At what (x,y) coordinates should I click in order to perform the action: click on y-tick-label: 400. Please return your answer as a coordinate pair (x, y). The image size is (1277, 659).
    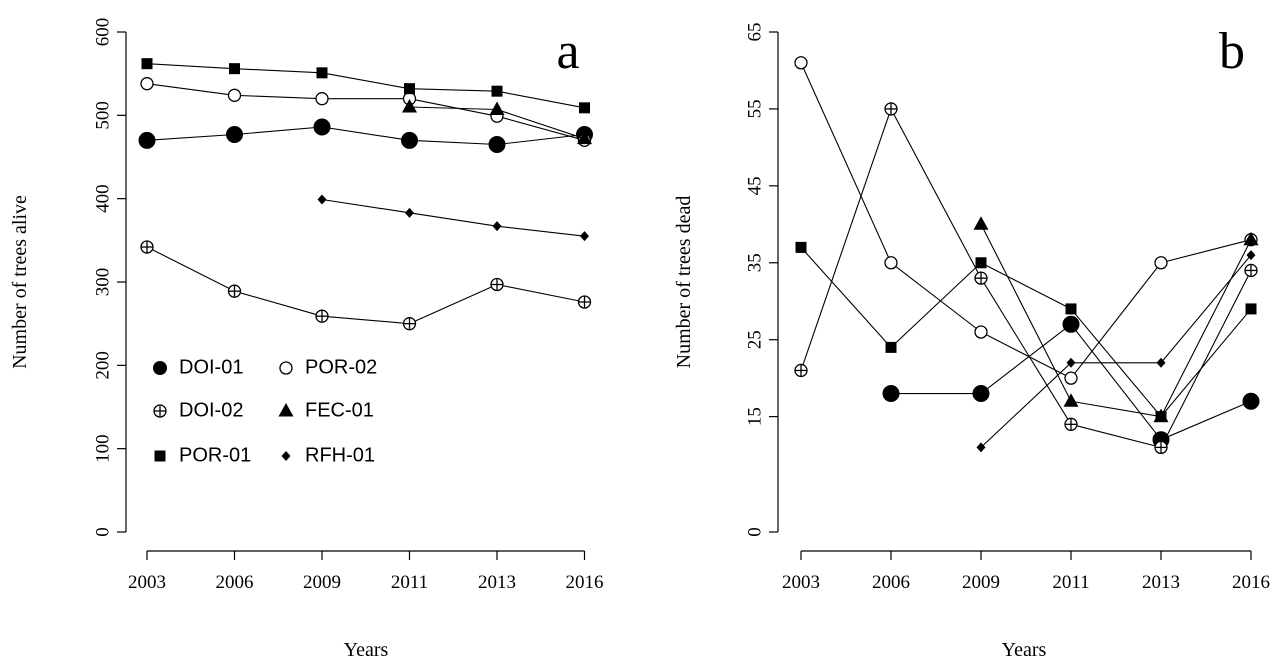
    Looking at the image, I should click on (102, 198).